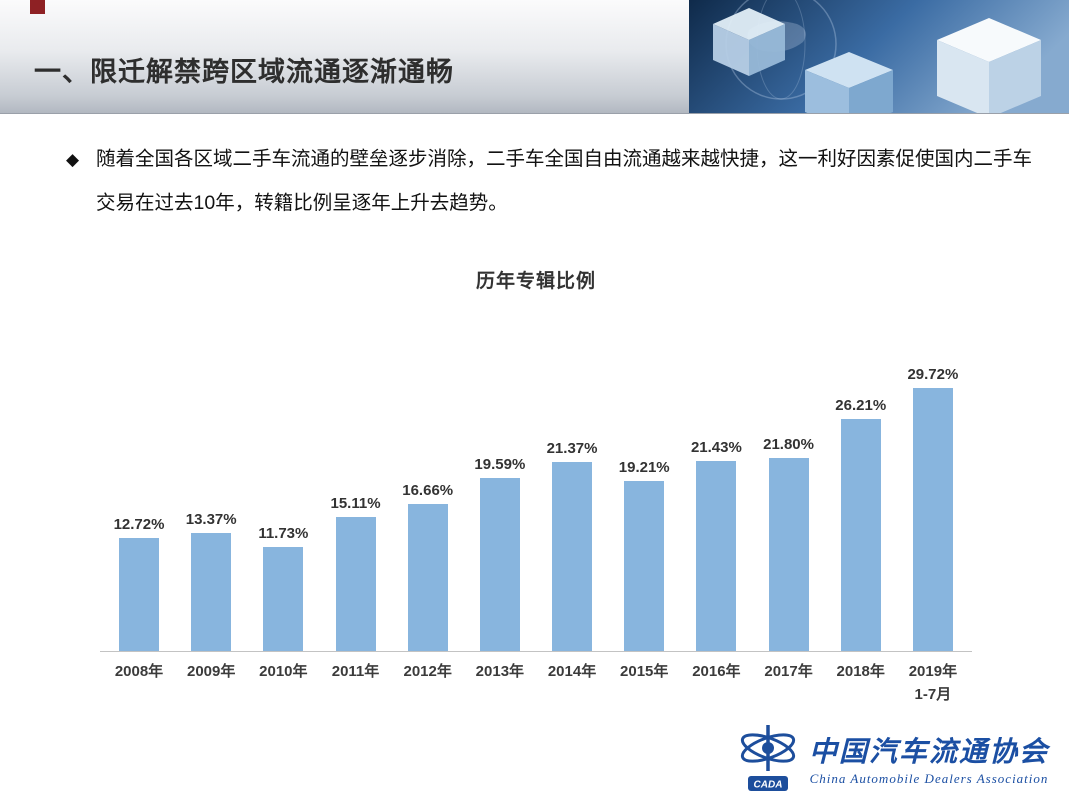 This screenshot has width=1069, height=804. What do you see at coordinates (572, 671) in the screenshot?
I see `x-axis-label: 2014年` at bounding box center [572, 671].